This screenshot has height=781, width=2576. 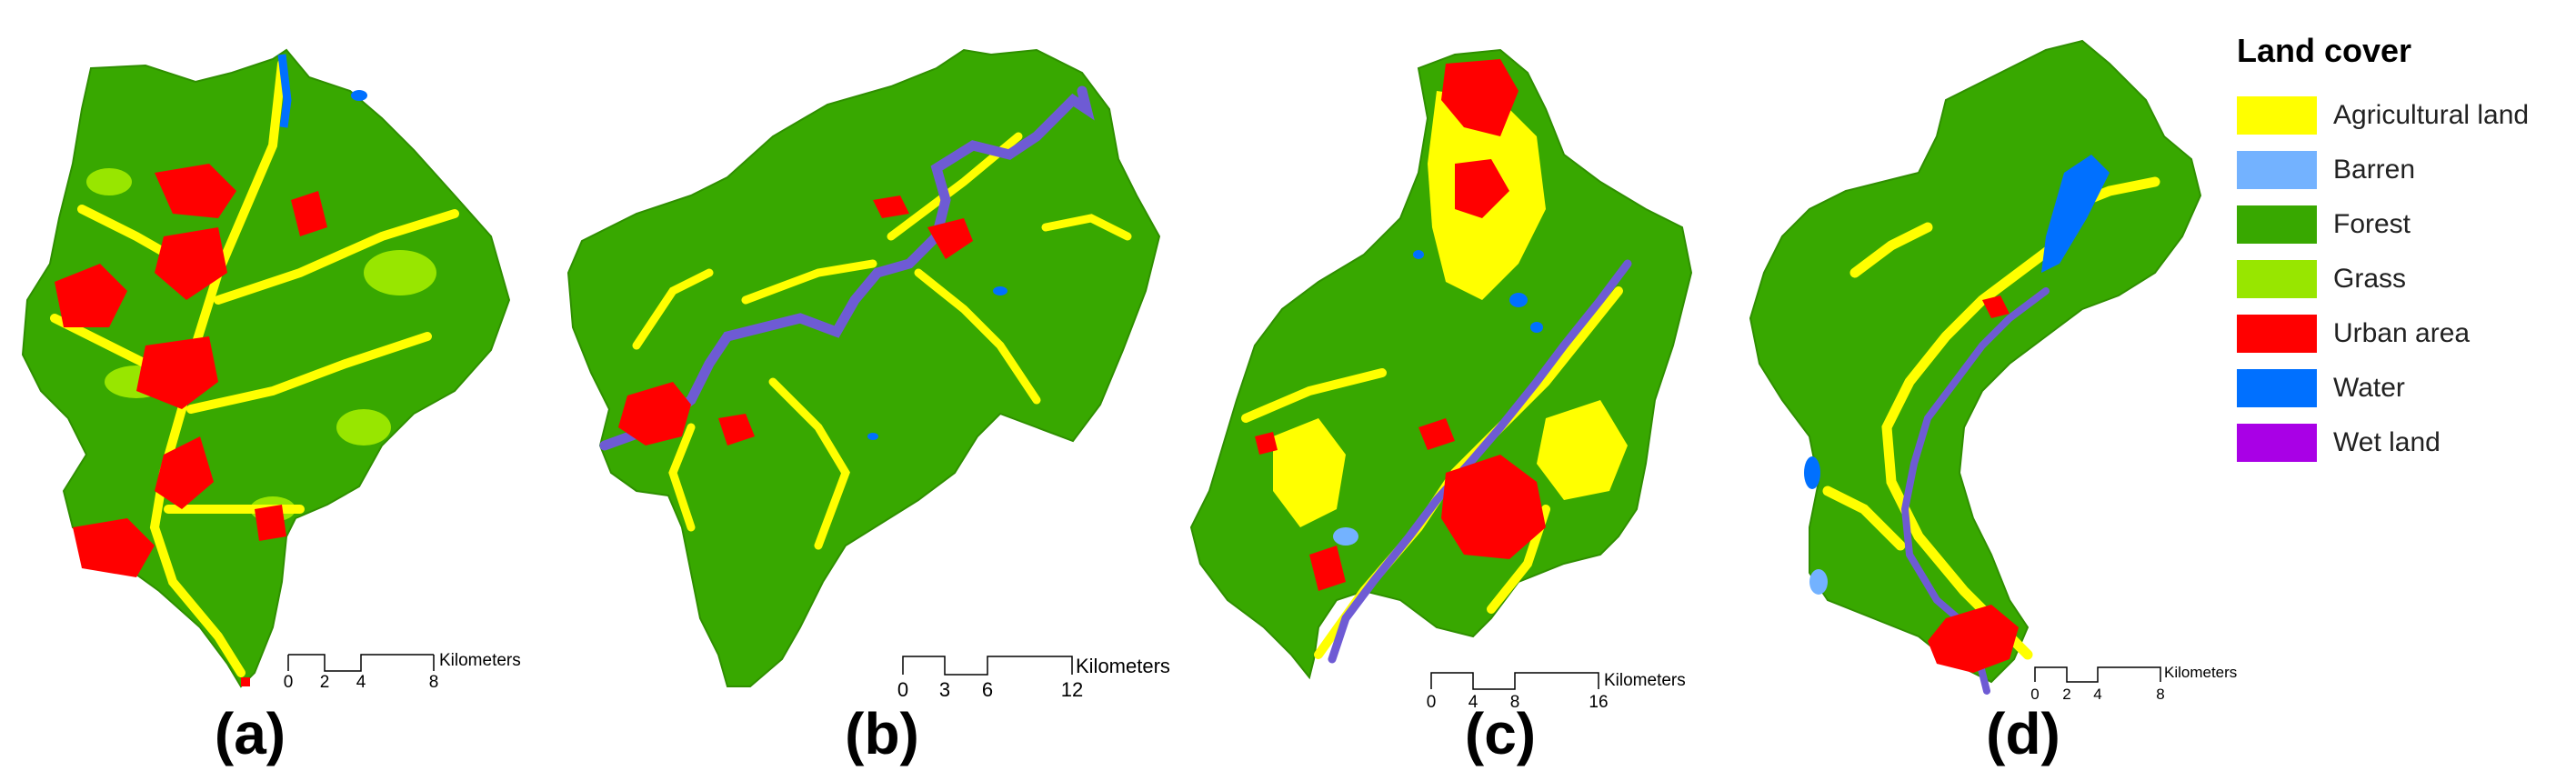 I want to click on scalebar-a-tick-1: 2, so click(x=324, y=682).